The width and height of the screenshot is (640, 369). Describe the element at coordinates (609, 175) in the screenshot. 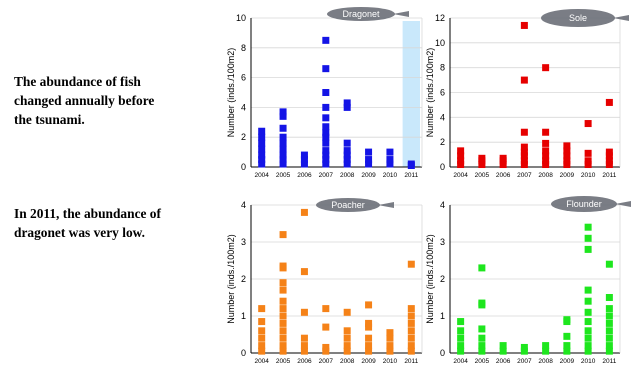

I see `sole-xtick-label: 2011` at that location.